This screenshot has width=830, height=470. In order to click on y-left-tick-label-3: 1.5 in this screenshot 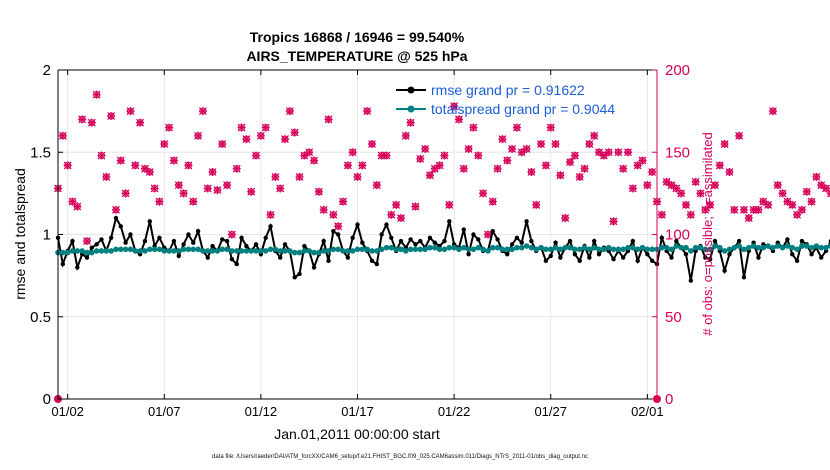, I will do `click(40, 152)`.